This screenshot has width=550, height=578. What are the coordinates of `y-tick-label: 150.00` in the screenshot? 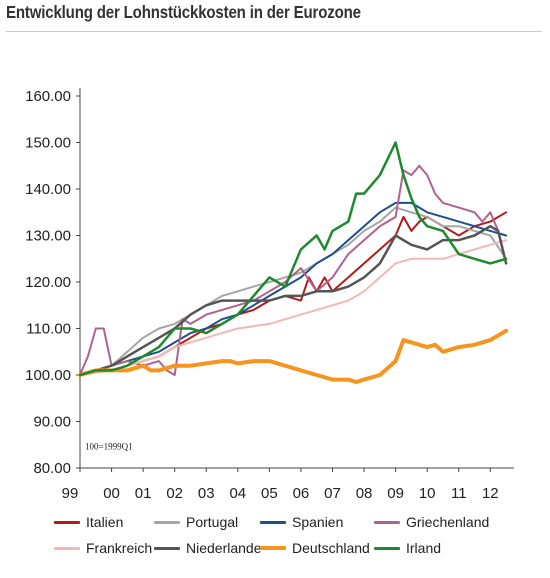 It's located at (48, 143).